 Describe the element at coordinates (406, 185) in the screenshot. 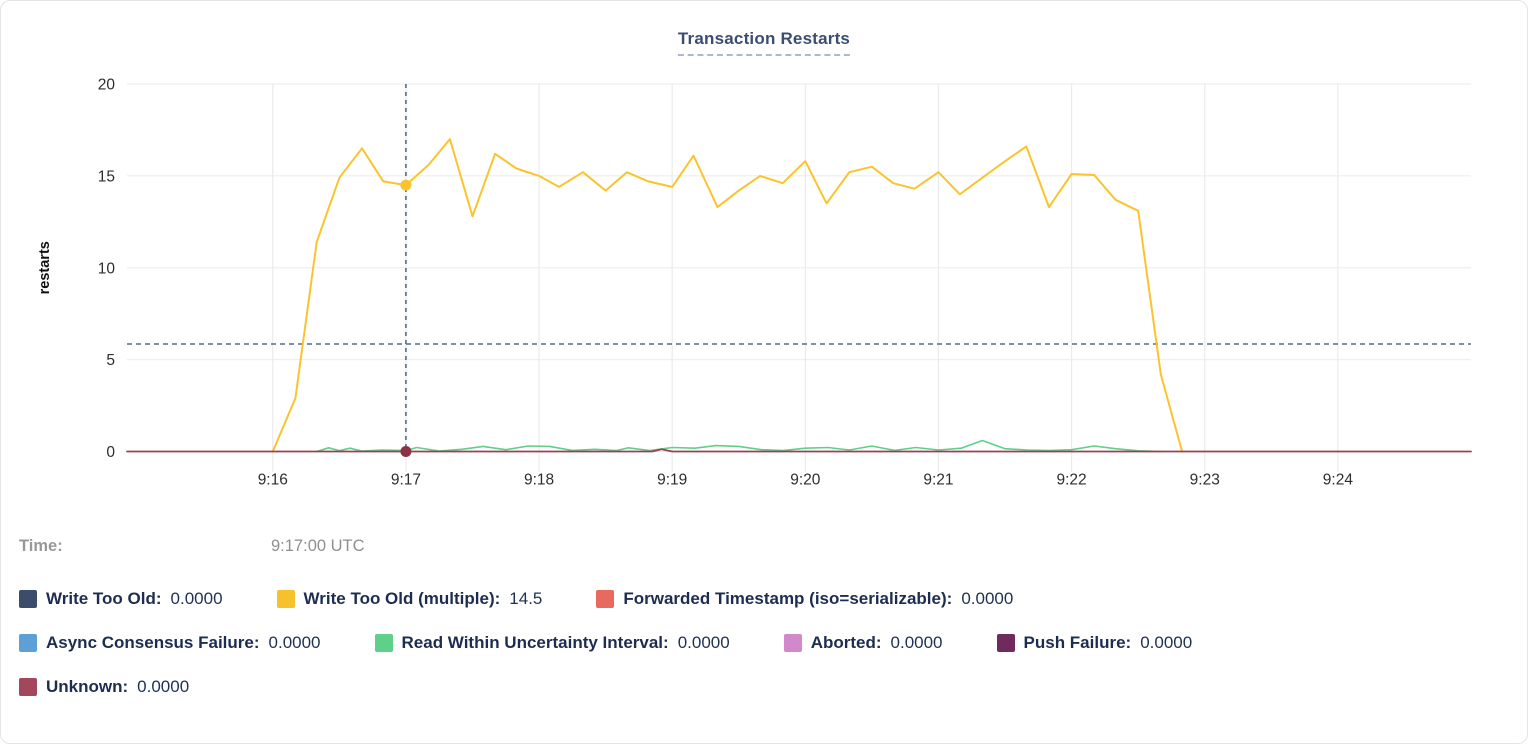

I see `hover-dot-write-too-old-multiple` at that location.